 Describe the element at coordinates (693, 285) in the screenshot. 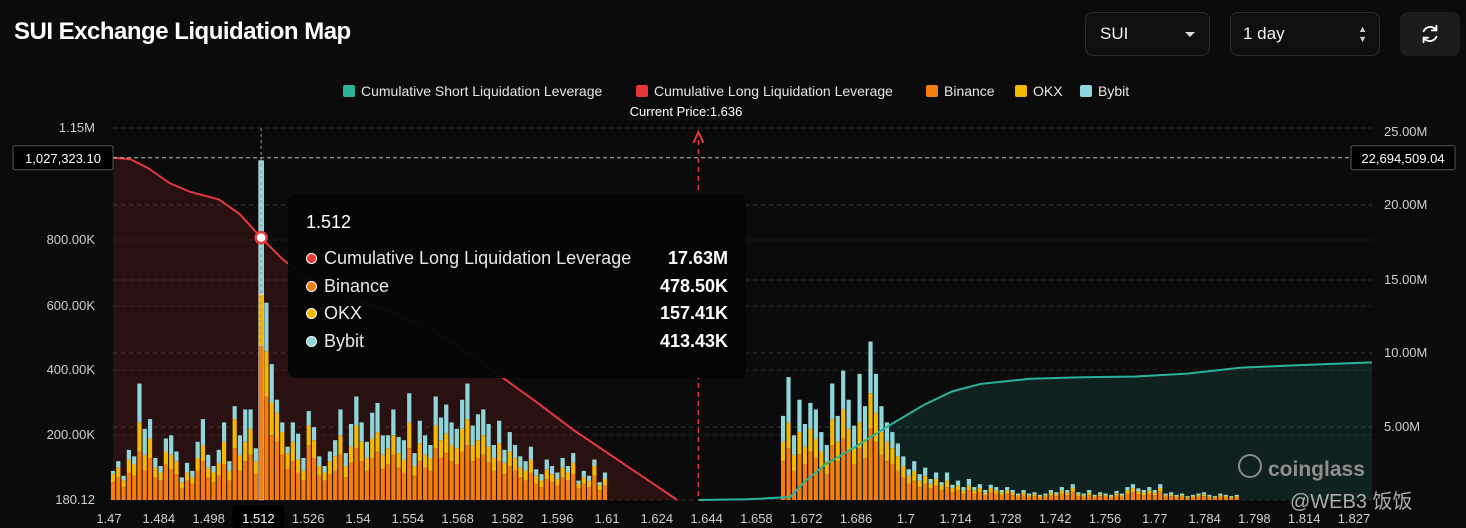

I see `tooltip-value: 478.50K` at that location.